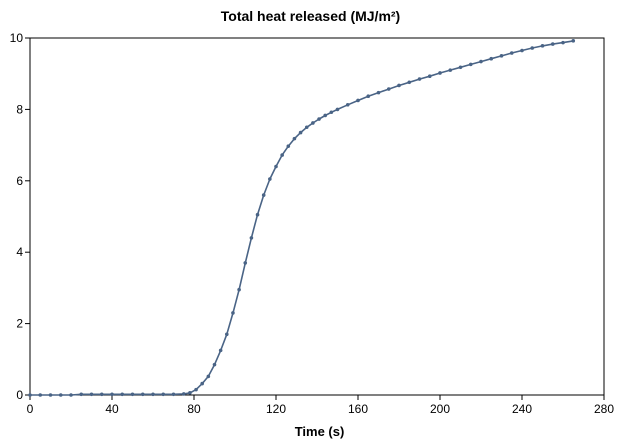  What do you see at coordinates (19, 181) in the screenshot?
I see `y-tick-label: 6` at bounding box center [19, 181].